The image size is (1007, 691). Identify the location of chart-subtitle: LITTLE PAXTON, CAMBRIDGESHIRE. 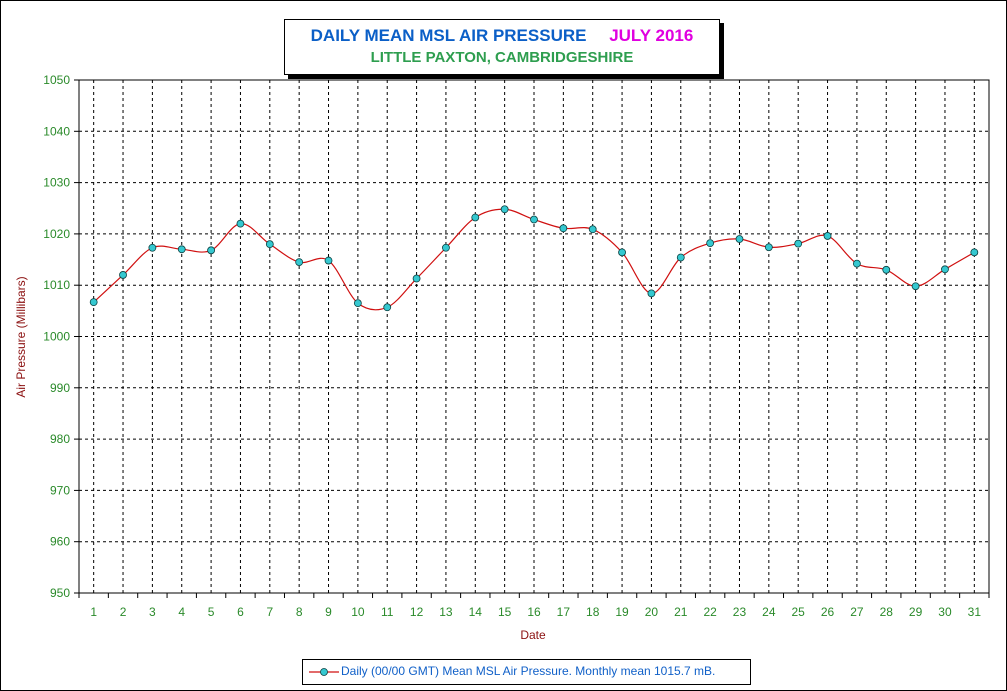
(502, 57).